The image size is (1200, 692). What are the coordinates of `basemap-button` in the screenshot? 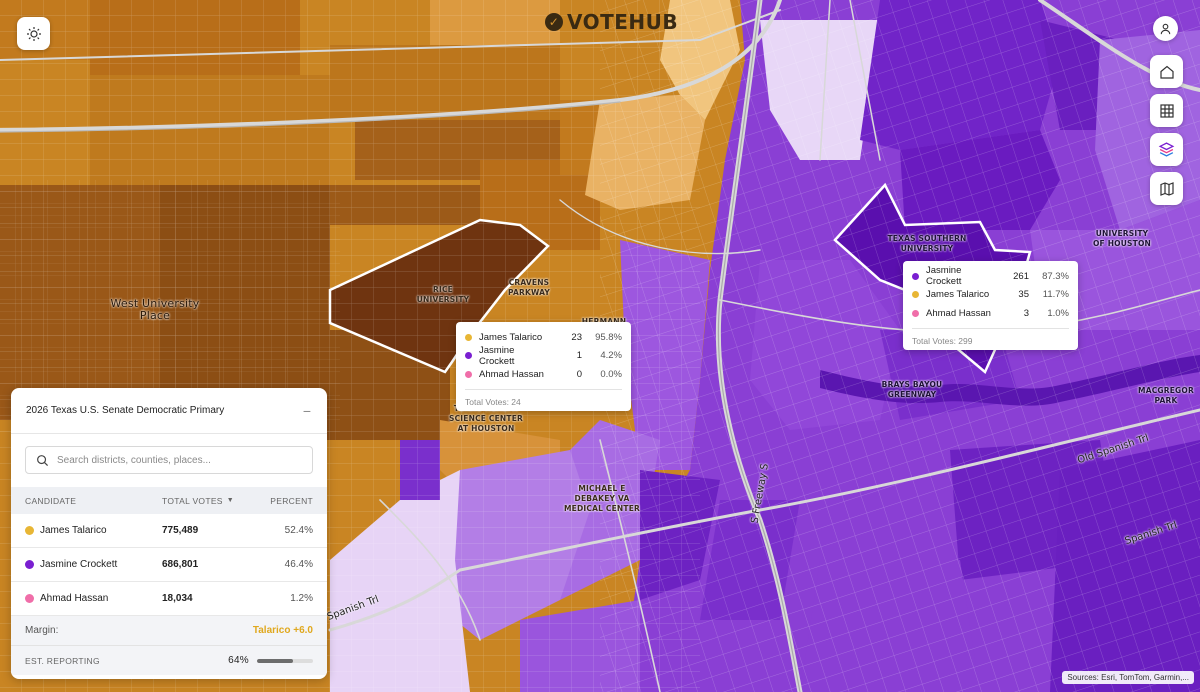 It's located at (1166, 188).